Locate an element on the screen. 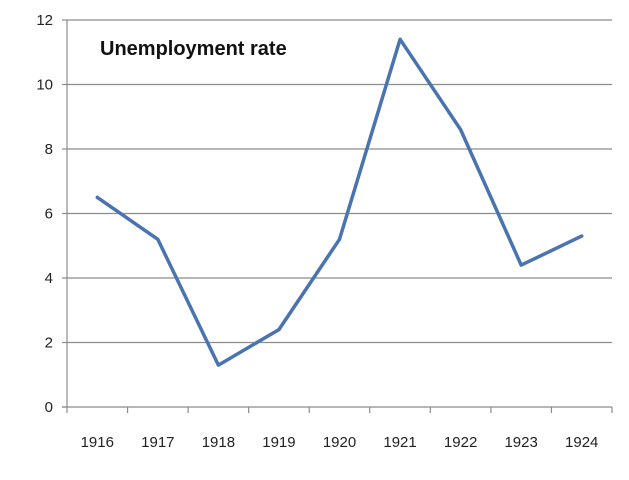 This screenshot has height=480, width=629. data-point-1918 is located at coordinates (218, 365).